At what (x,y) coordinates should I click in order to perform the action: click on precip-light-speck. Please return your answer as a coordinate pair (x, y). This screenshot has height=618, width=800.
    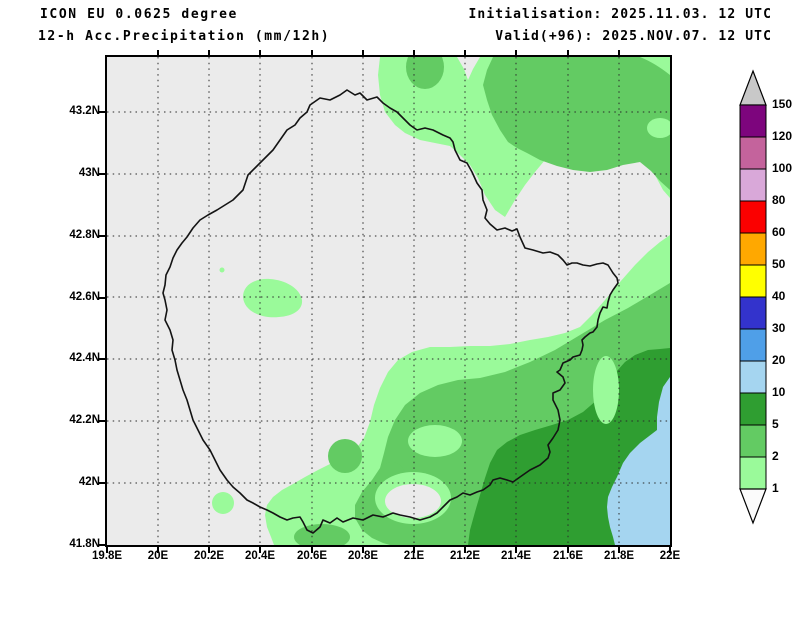
    Looking at the image, I should click on (222, 270).